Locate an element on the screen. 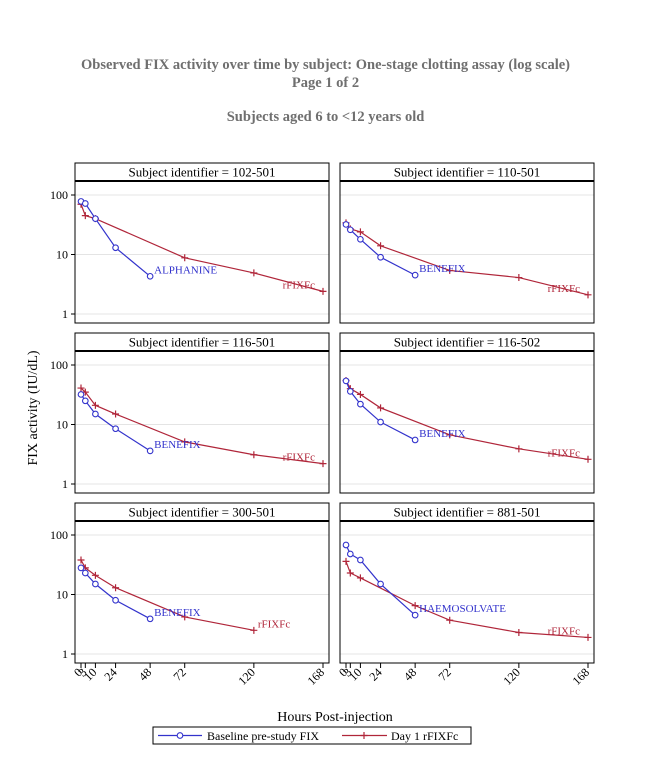  legend-frame is located at coordinates (312, 735).